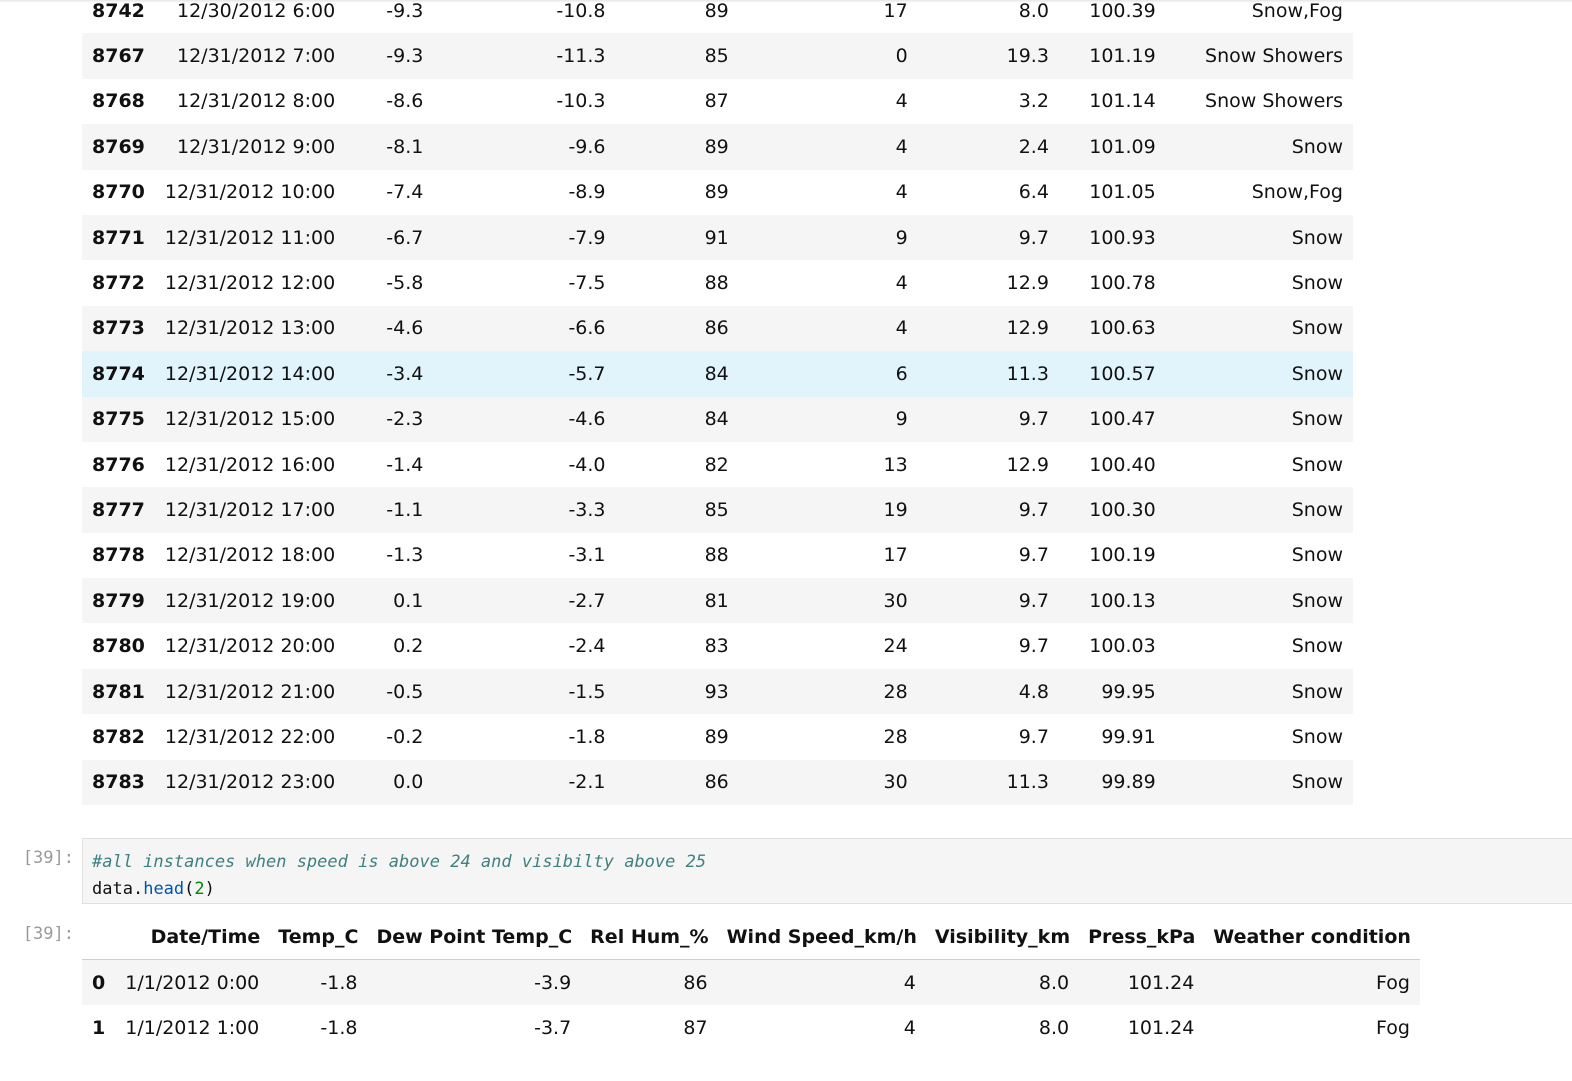 The height and width of the screenshot is (1081, 1572). Describe the element at coordinates (405, 328) in the screenshot. I see `cell-temp: -4.6` at that location.